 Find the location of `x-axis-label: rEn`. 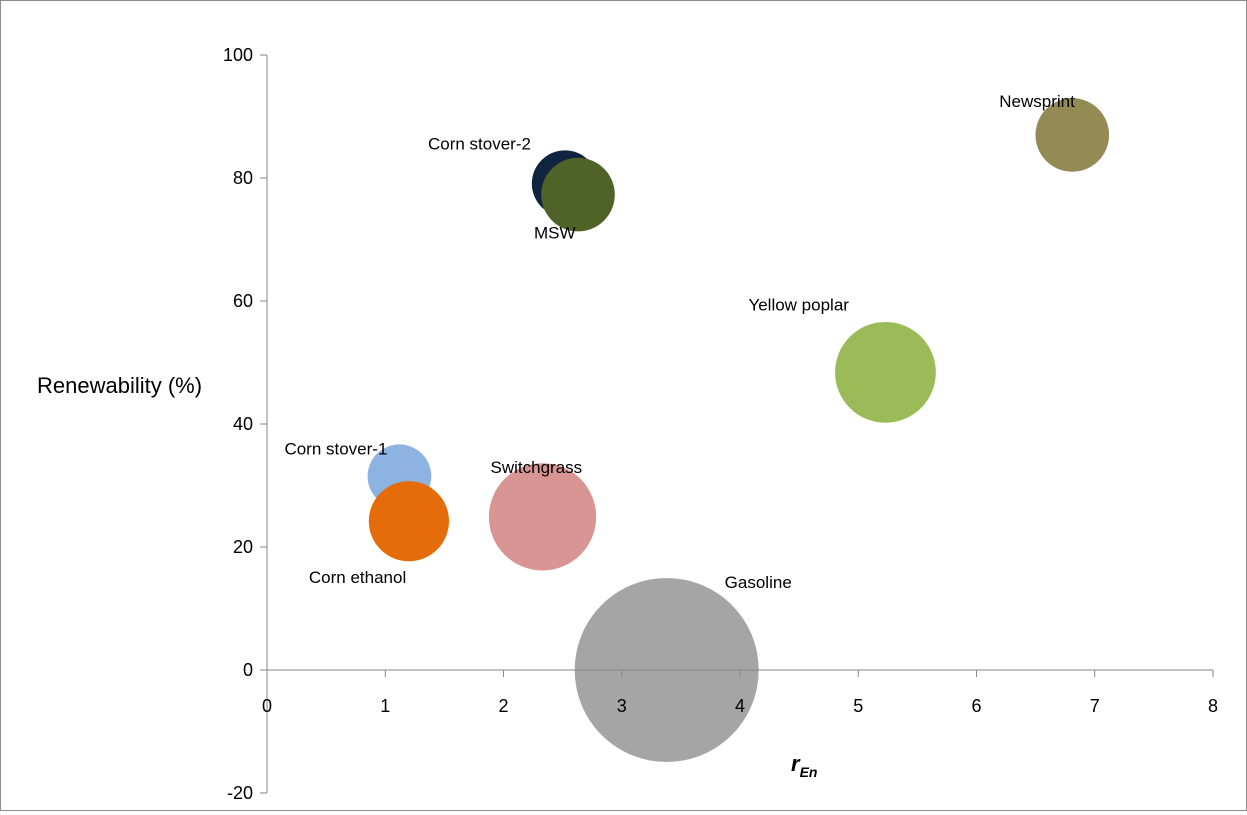

x-axis-label: rEn is located at coordinates (804, 765).